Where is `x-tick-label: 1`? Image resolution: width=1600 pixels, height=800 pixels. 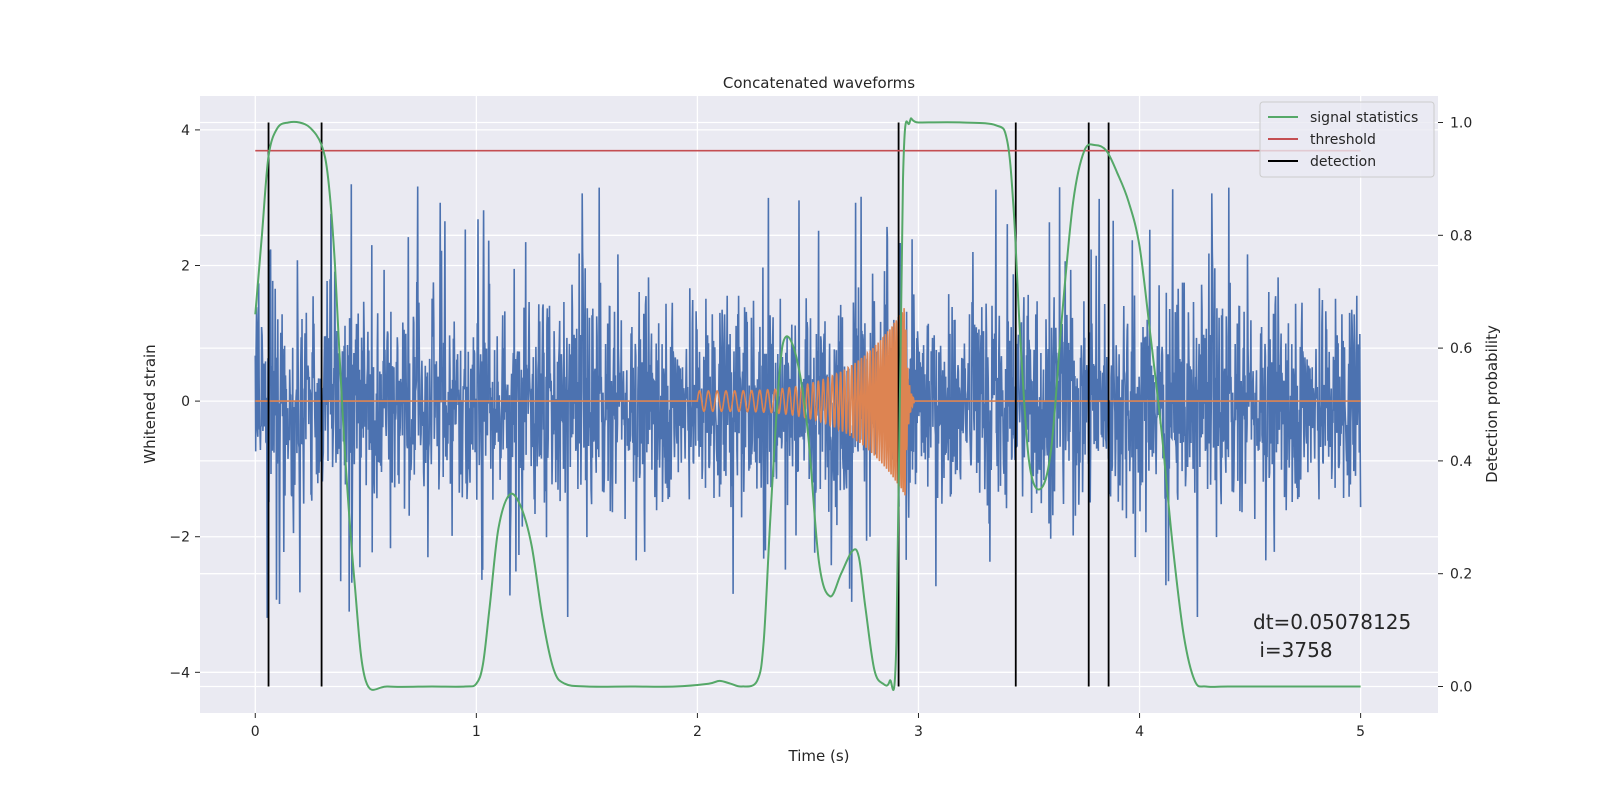 x-tick-label: 1 is located at coordinates (476, 732).